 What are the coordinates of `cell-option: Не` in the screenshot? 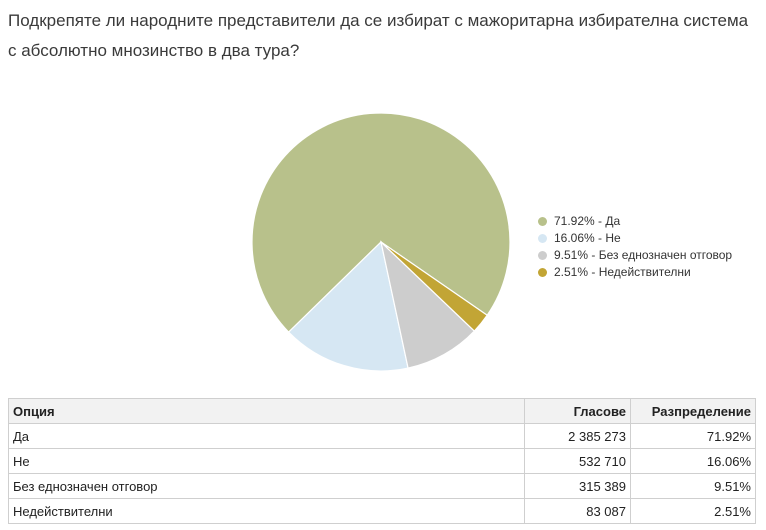 It's located at (266, 461).